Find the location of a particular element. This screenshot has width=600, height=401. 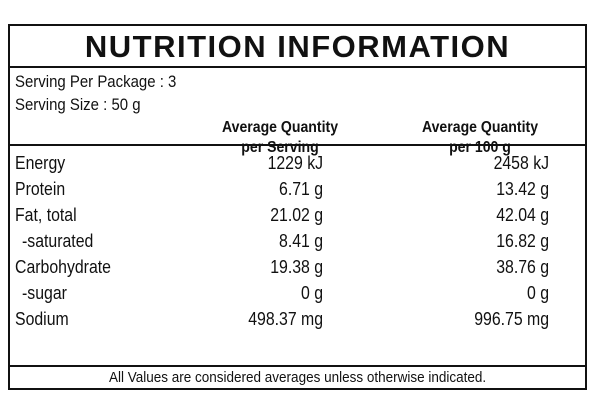

per-100g-value: 16.82 g is located at coordinates (522, 241).